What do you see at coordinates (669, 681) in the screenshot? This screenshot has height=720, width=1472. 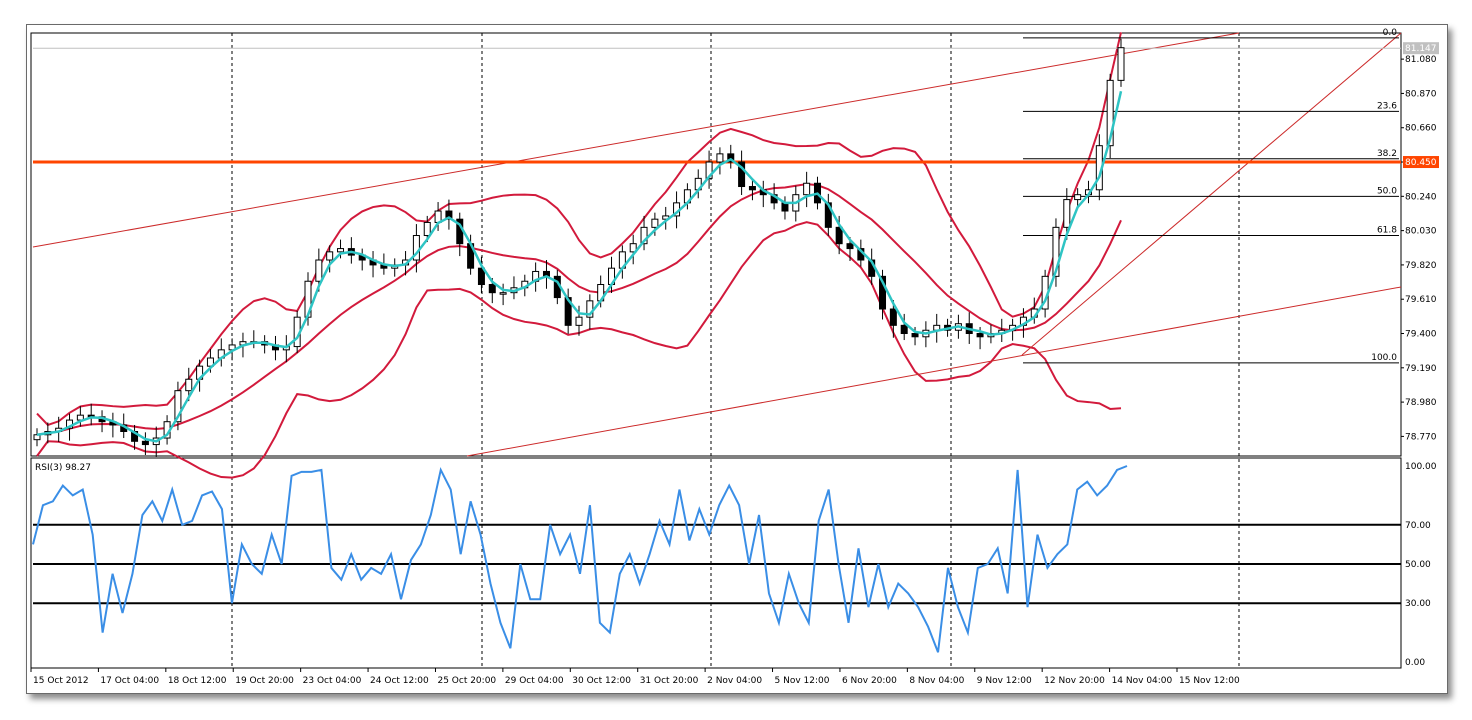 I see `time-tick-9: 31 Oct 20:00` at bounding box center [669, 681].